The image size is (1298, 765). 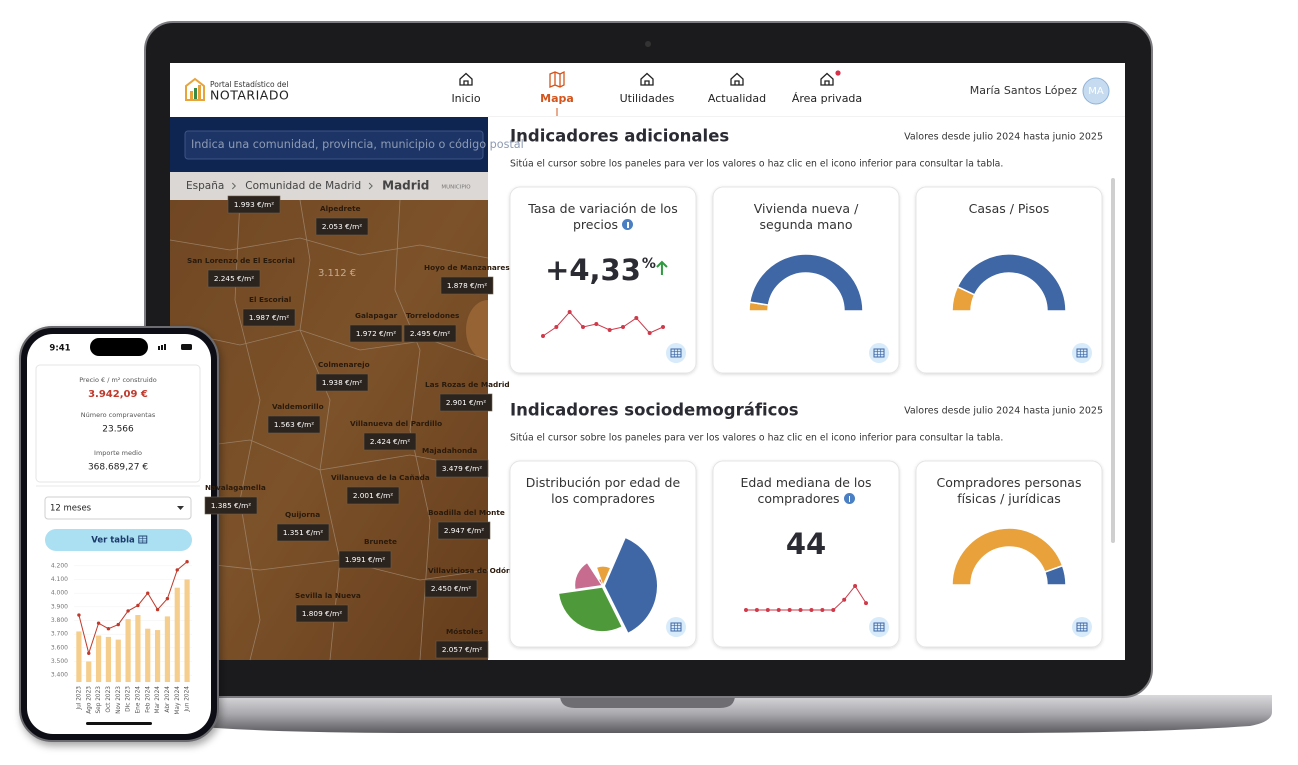 What do you see at coordinates (838, 73) in the screenshot?
I see `notification-dot` at bounding box center [838, 73].